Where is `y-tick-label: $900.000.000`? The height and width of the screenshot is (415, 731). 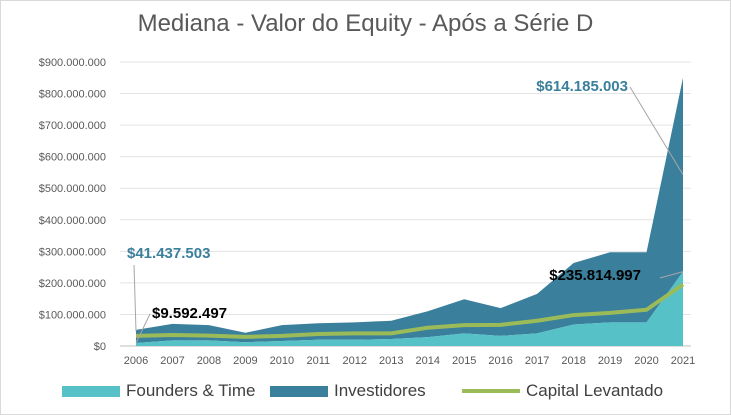 y-tick-label: $900.000.000 is located at coordinates (72, 63).